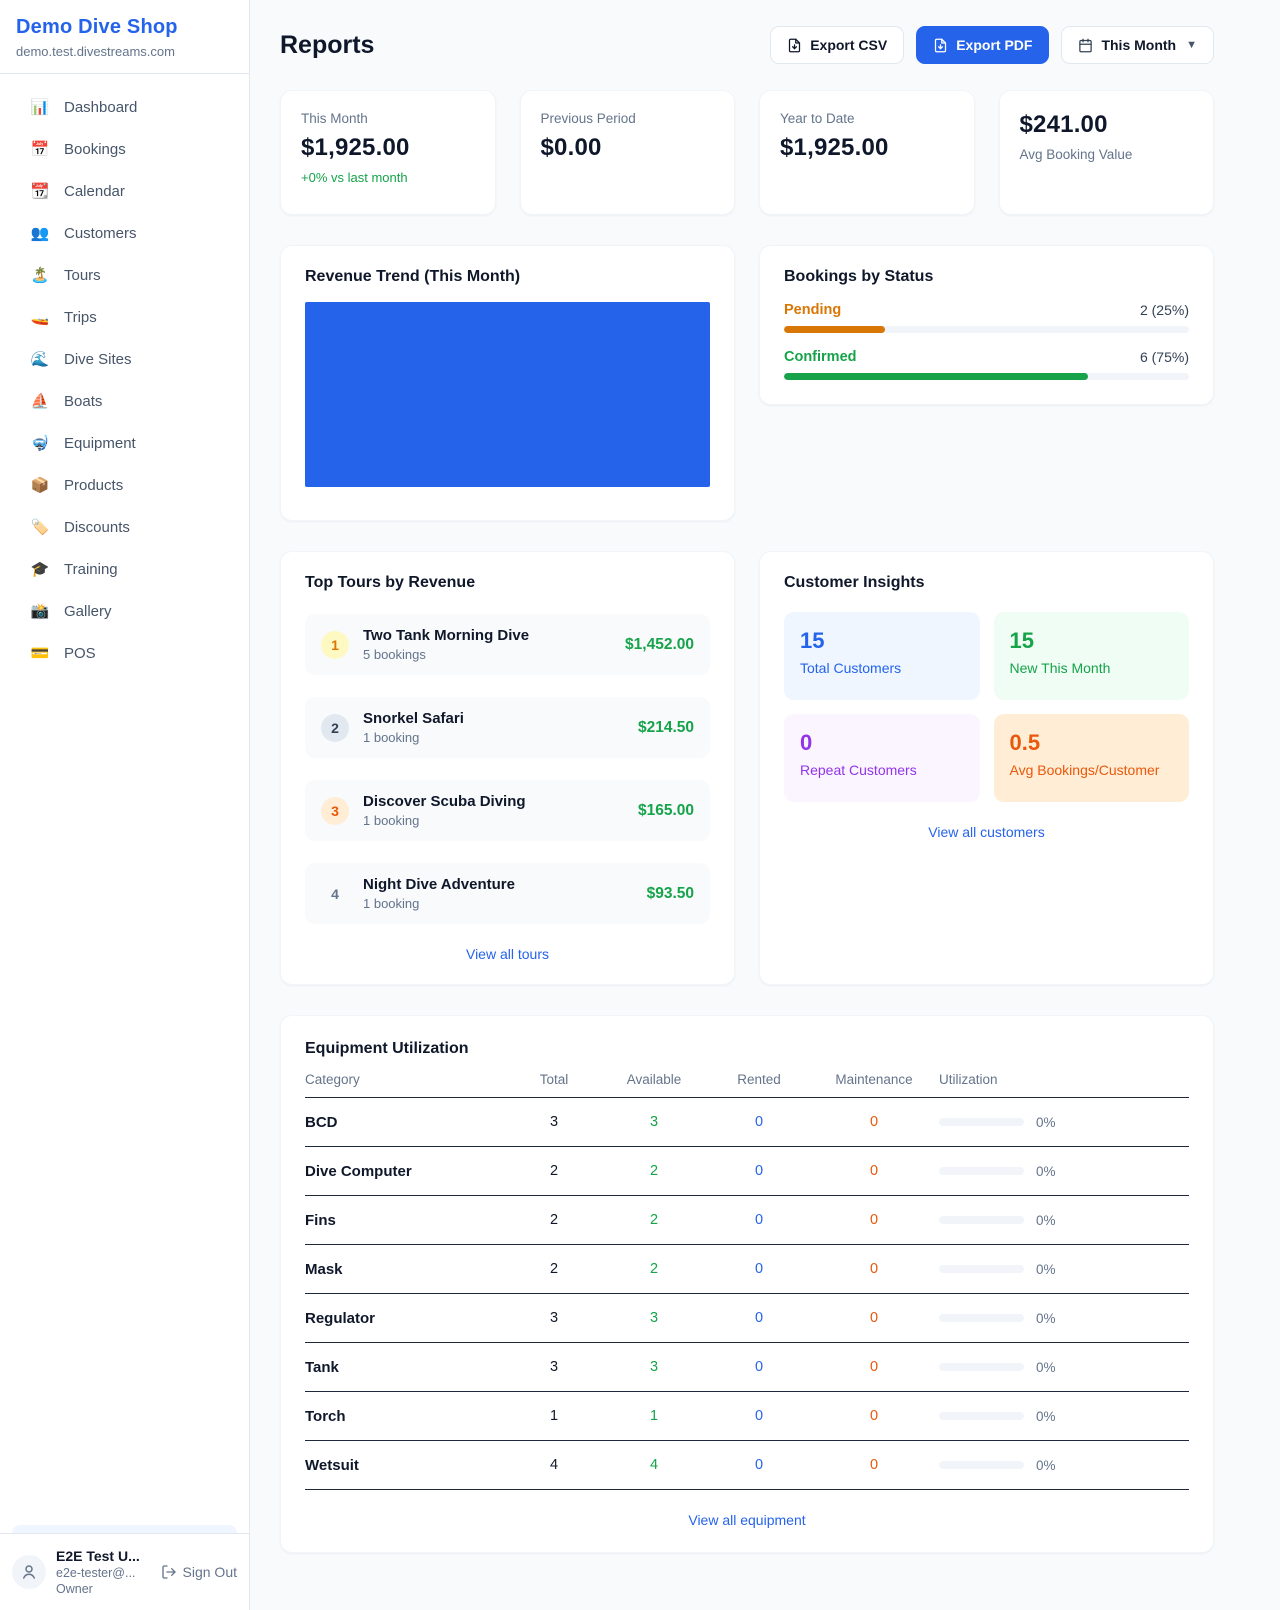  What do you see at coordinates (498, 893) in the screenshot?
I see `tour-info: Night Dive Adventure 1 booking` at bounding box center [498, 893].